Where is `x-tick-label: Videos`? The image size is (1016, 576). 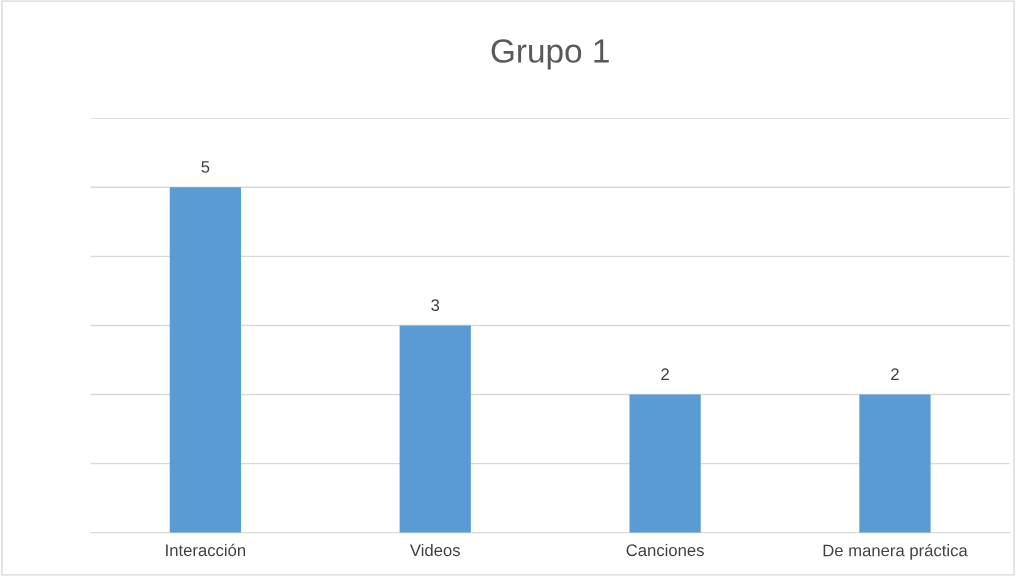 x-tick-label: Videos is located at coordinates (434, 550).